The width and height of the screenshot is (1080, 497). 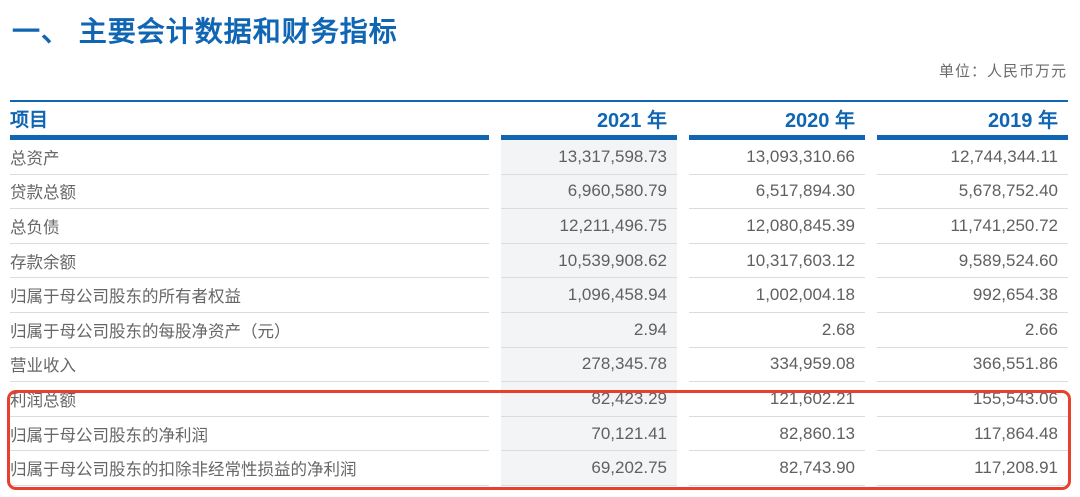 I want to click on row-label: 归属于母公司股东的所有者权益, so click(x=249, y=295).